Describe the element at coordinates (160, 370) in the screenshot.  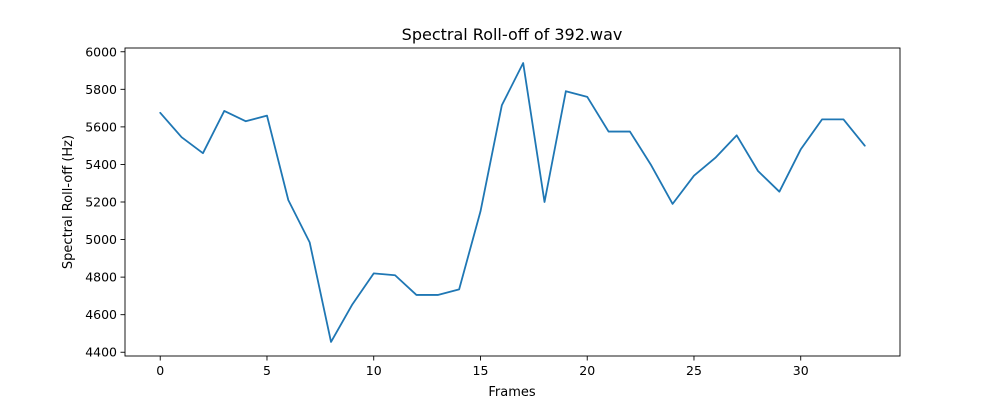
I see `x-tick-label: 0` at that location.